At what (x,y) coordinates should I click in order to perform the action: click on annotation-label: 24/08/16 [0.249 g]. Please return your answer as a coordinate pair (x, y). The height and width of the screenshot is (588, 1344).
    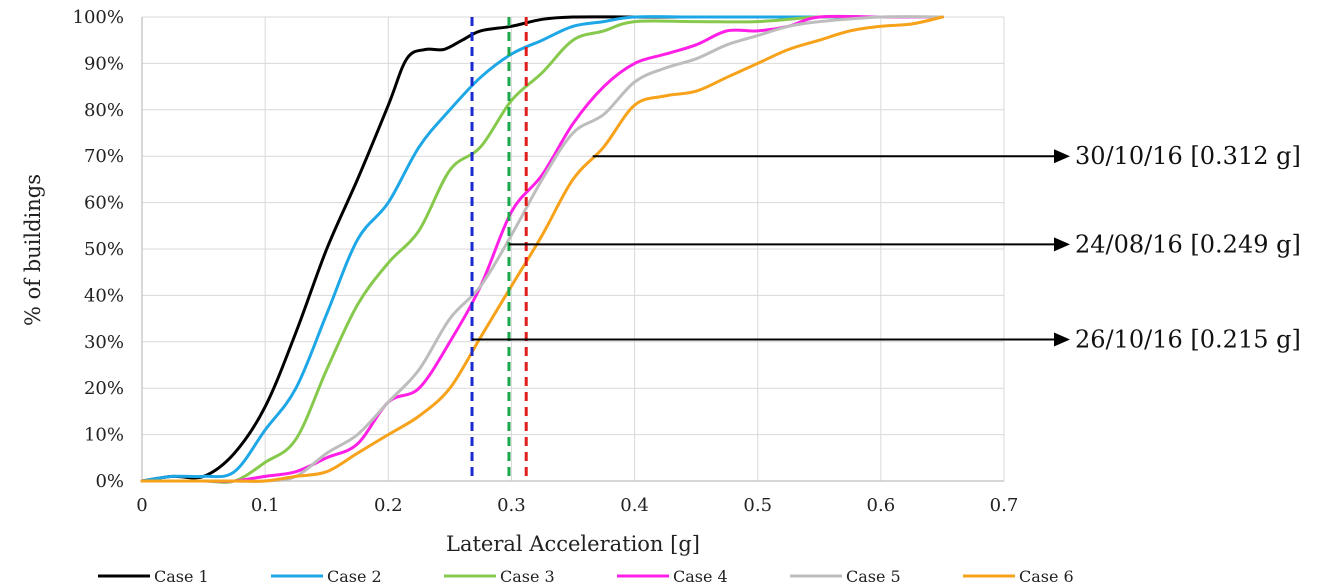
    Looking at the image, I should click on (1188, 244).